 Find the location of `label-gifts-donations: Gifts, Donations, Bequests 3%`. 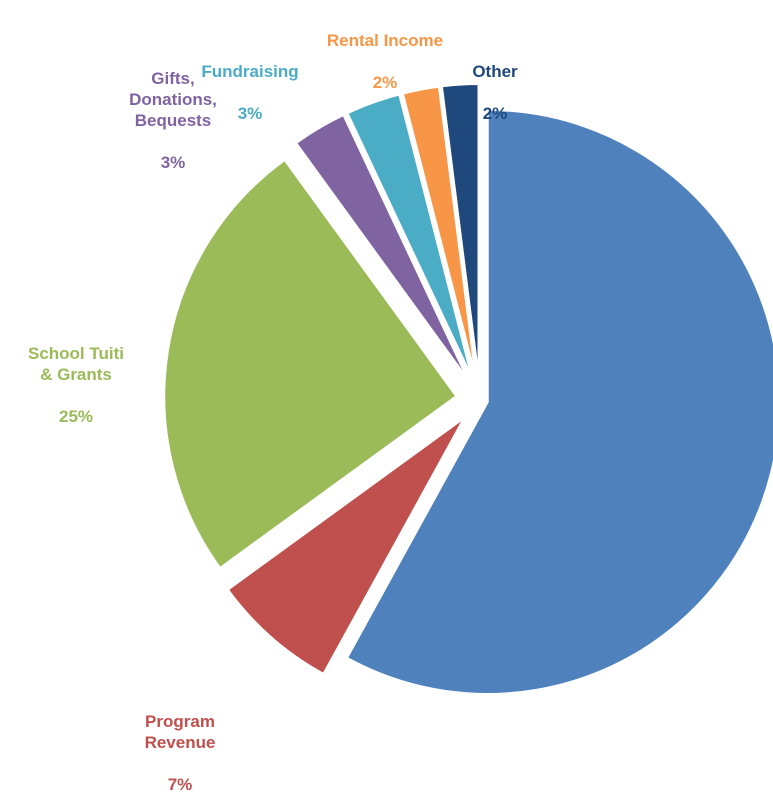

label-gifts-donations: Gifts, Donations, Bequests 3% is located at coordinates (173, 110).